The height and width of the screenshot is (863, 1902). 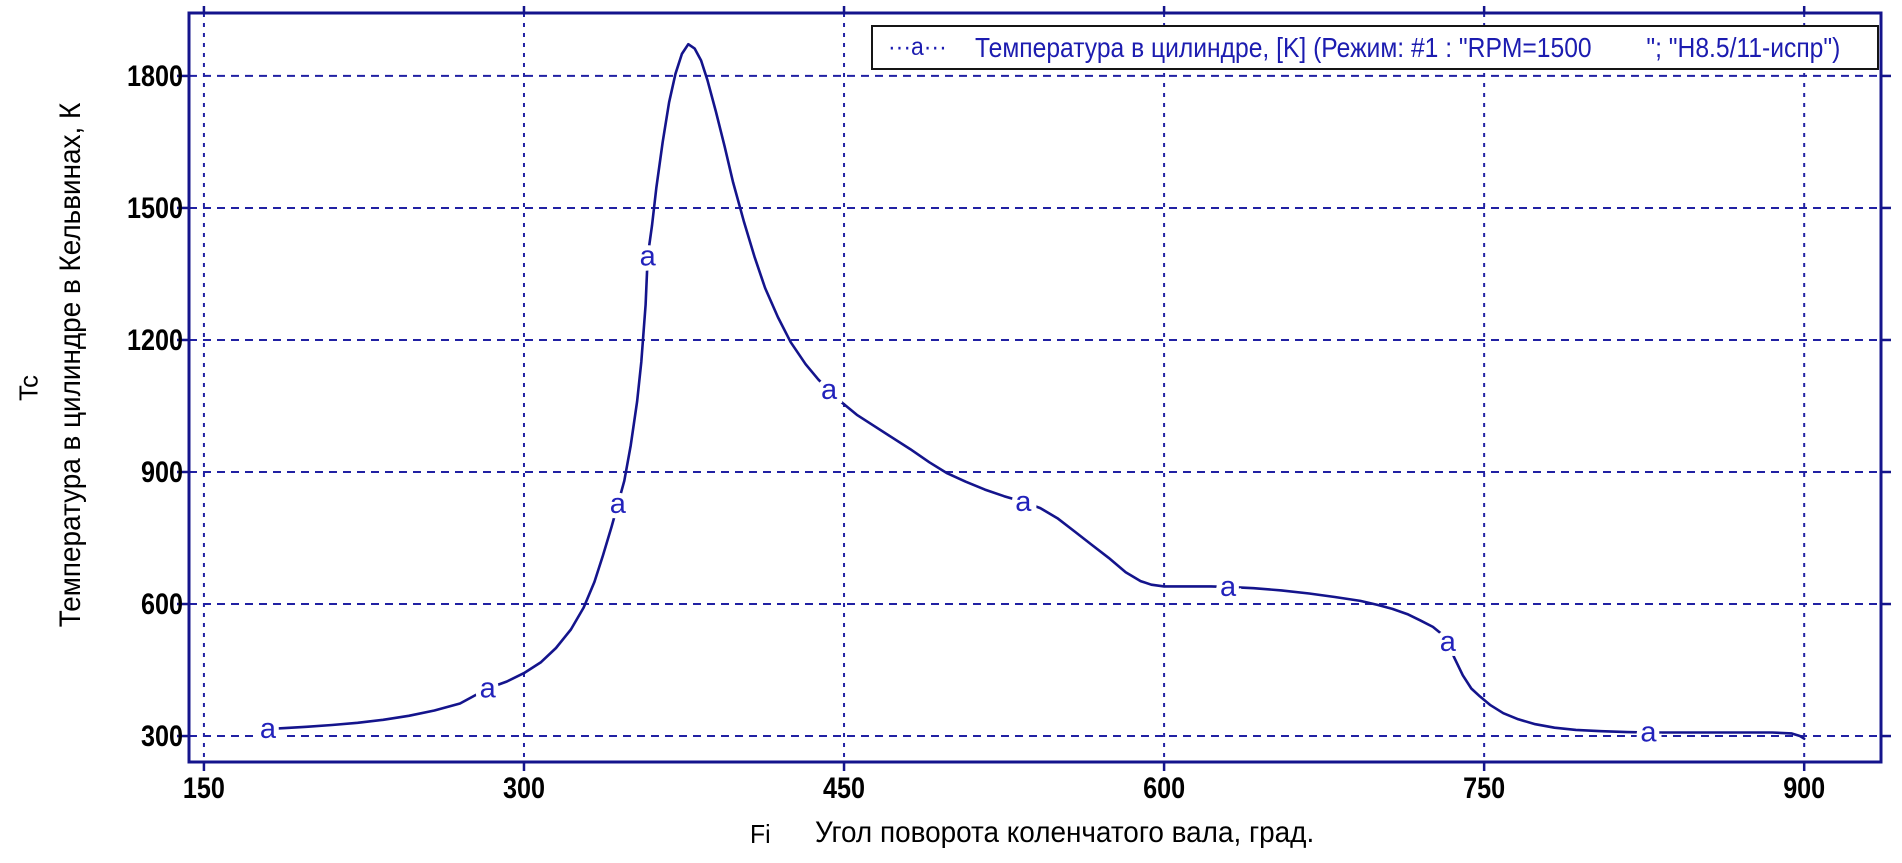 I want to click on x-tick-label: 600, so click(x=1164, y=788).